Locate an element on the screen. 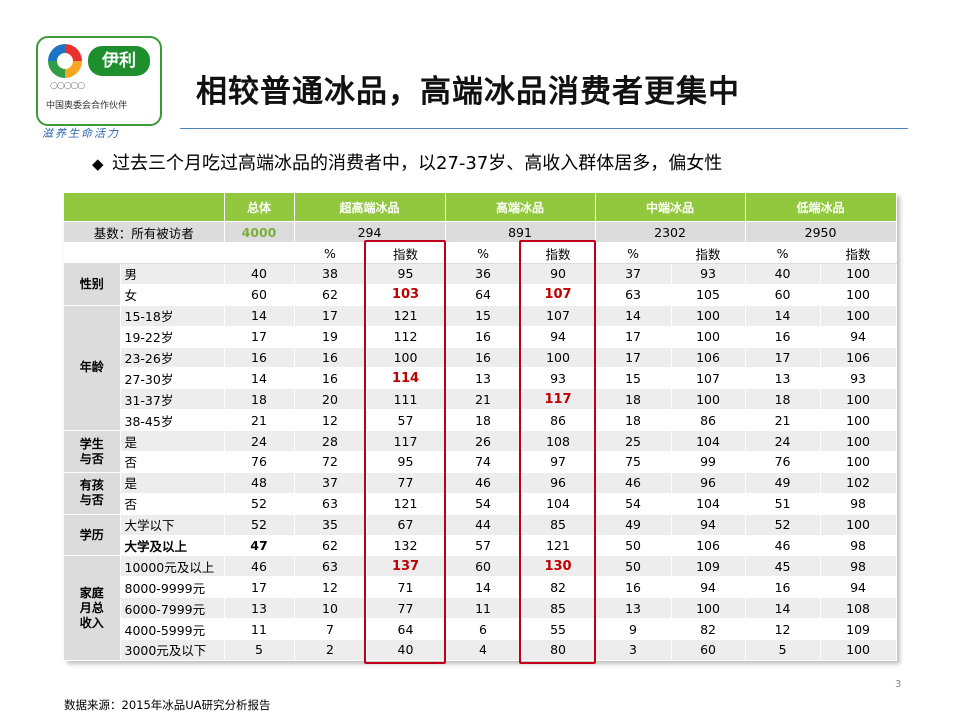  table-row: 19-22岁 17 19 112 16 94 17 100 16 94 is located at coordinates (480, 337).